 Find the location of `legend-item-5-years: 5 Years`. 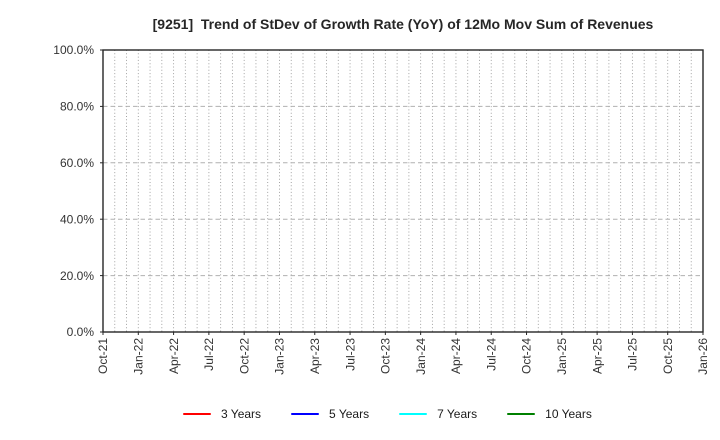

legend-item-5-years: 5 Years is located at coordinates (330, 414).